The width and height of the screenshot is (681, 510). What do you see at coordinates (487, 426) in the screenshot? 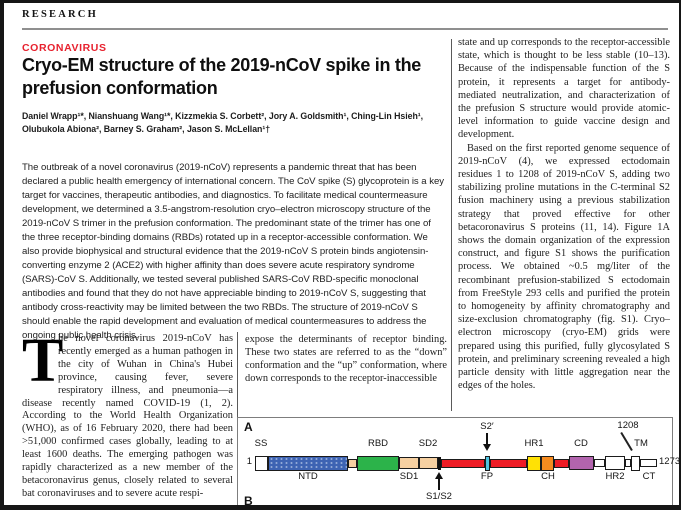
I see `label-s2-prime: S2′` at bounding box center [487, 426].